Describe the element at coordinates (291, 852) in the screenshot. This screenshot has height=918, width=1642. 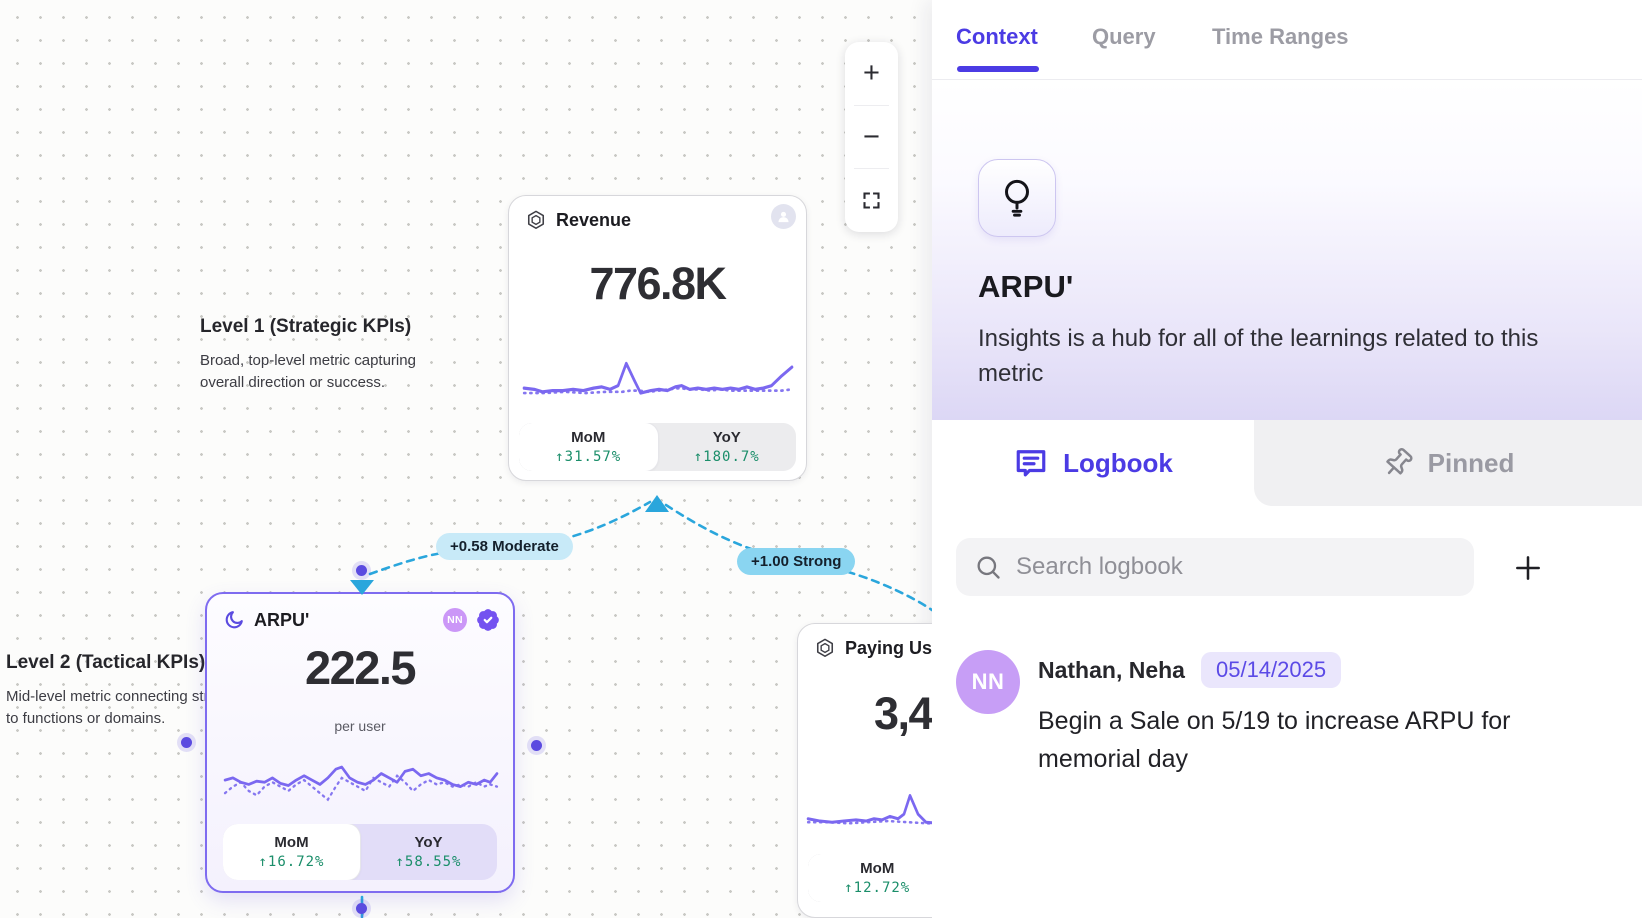
I see `mom-stat: MoM ↑16.72%` at that location.